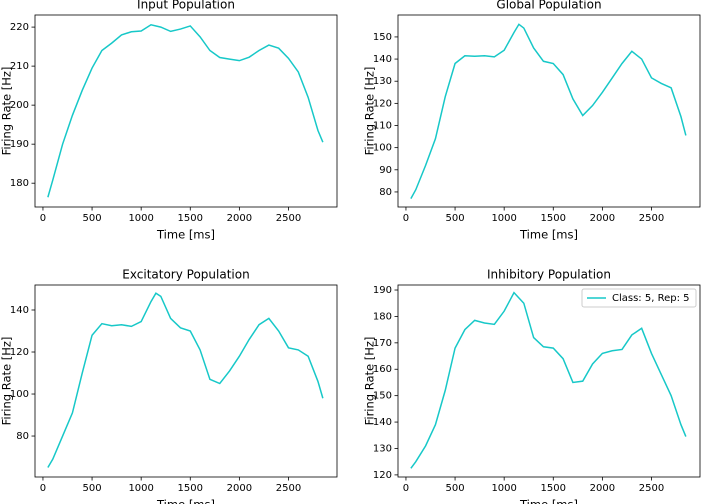 This screenshot has width=720, height=504. Describe the element at coordinates (385, 170) in the screenshot. I see `y-tick-label: 90` at that location.